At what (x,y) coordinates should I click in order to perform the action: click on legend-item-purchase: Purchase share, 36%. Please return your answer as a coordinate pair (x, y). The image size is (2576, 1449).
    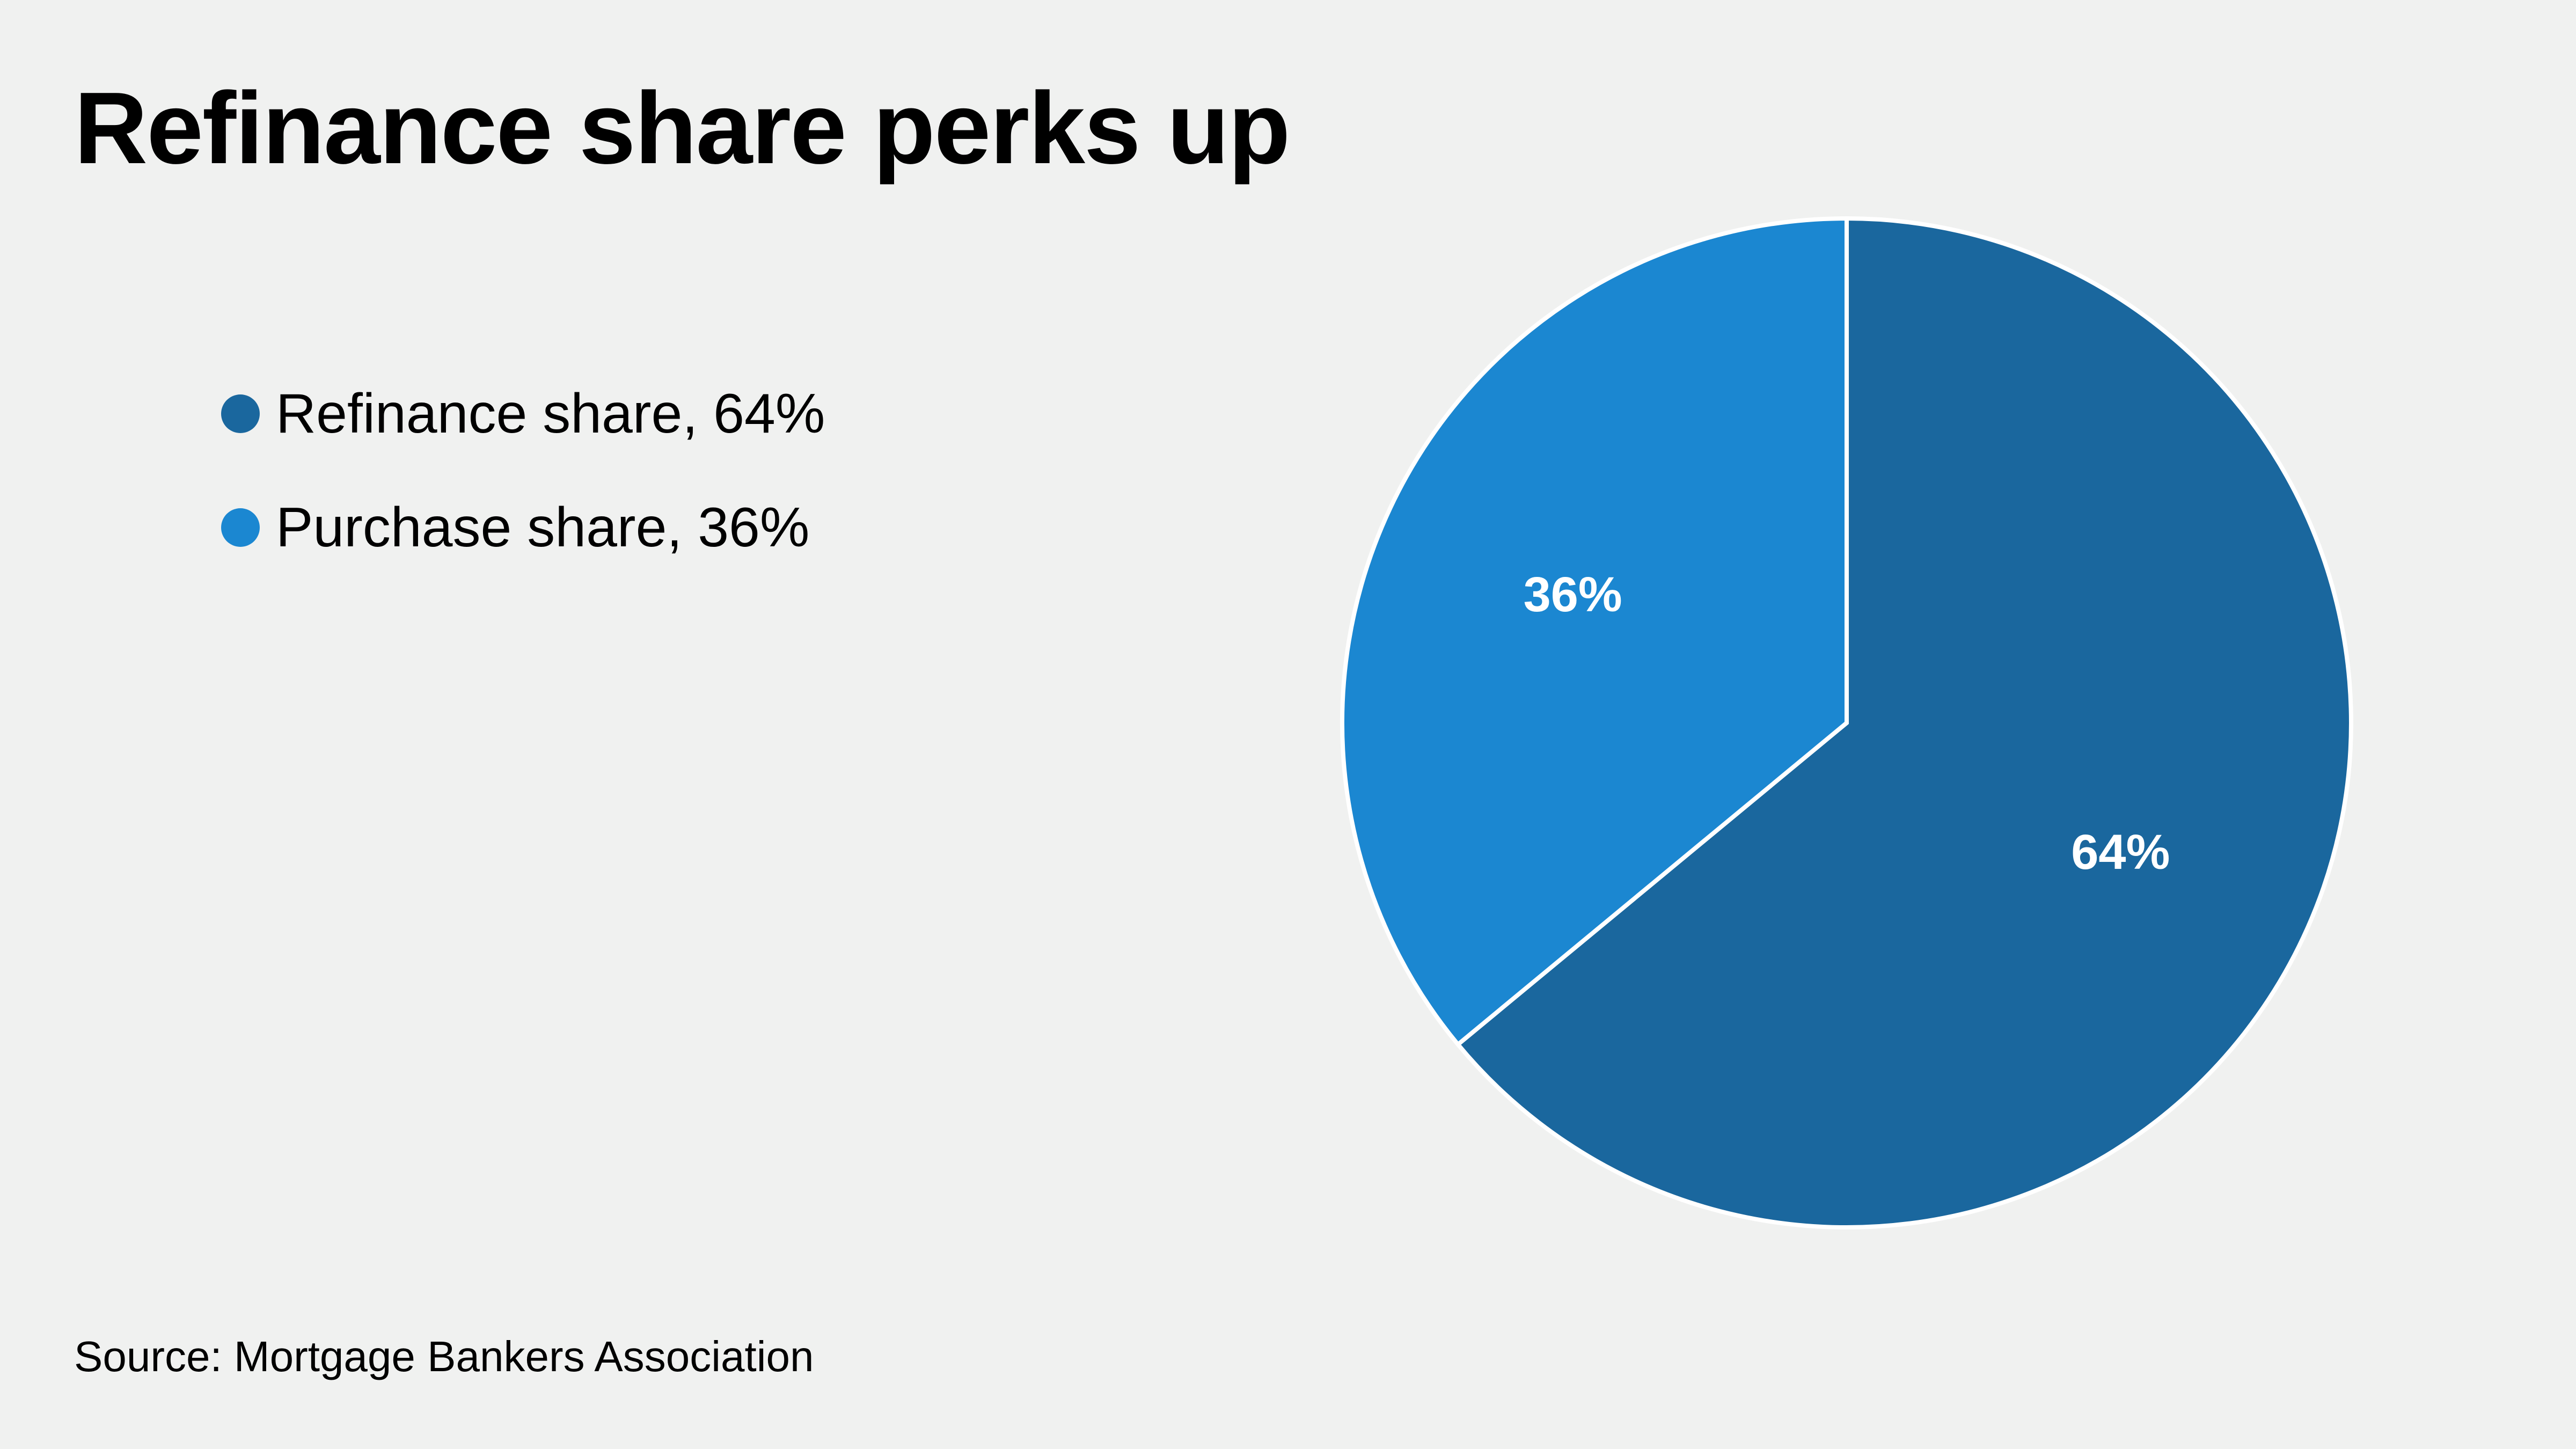
    Looking at the image, I should click on (523, 527).